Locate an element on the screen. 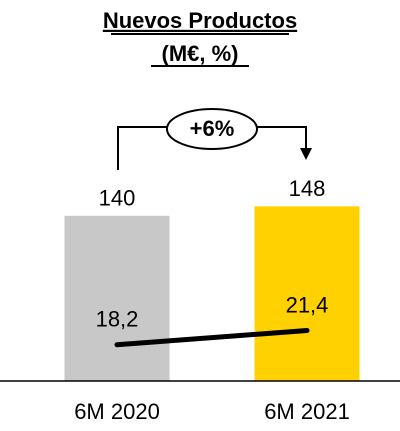 Image resolution: width=400 pixels, height=431 pixels. growth-bubble is located at coordinates (212, 129).